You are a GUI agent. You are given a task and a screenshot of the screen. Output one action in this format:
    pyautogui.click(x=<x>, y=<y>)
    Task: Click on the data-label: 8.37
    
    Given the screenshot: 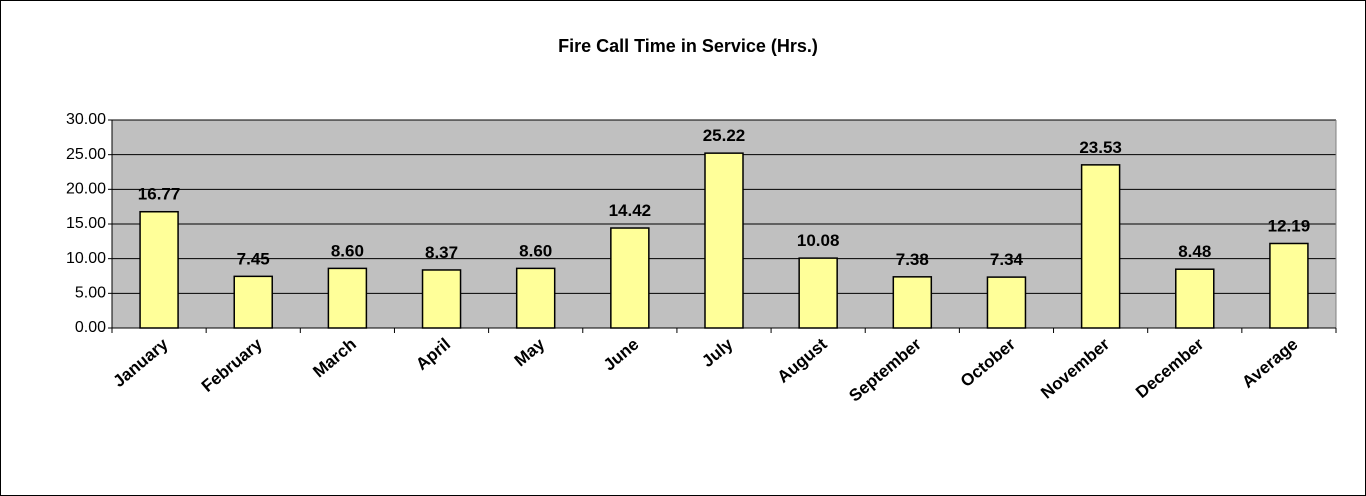 What is the action you would take?
    pyautogui.click(x=441, y=252)
    